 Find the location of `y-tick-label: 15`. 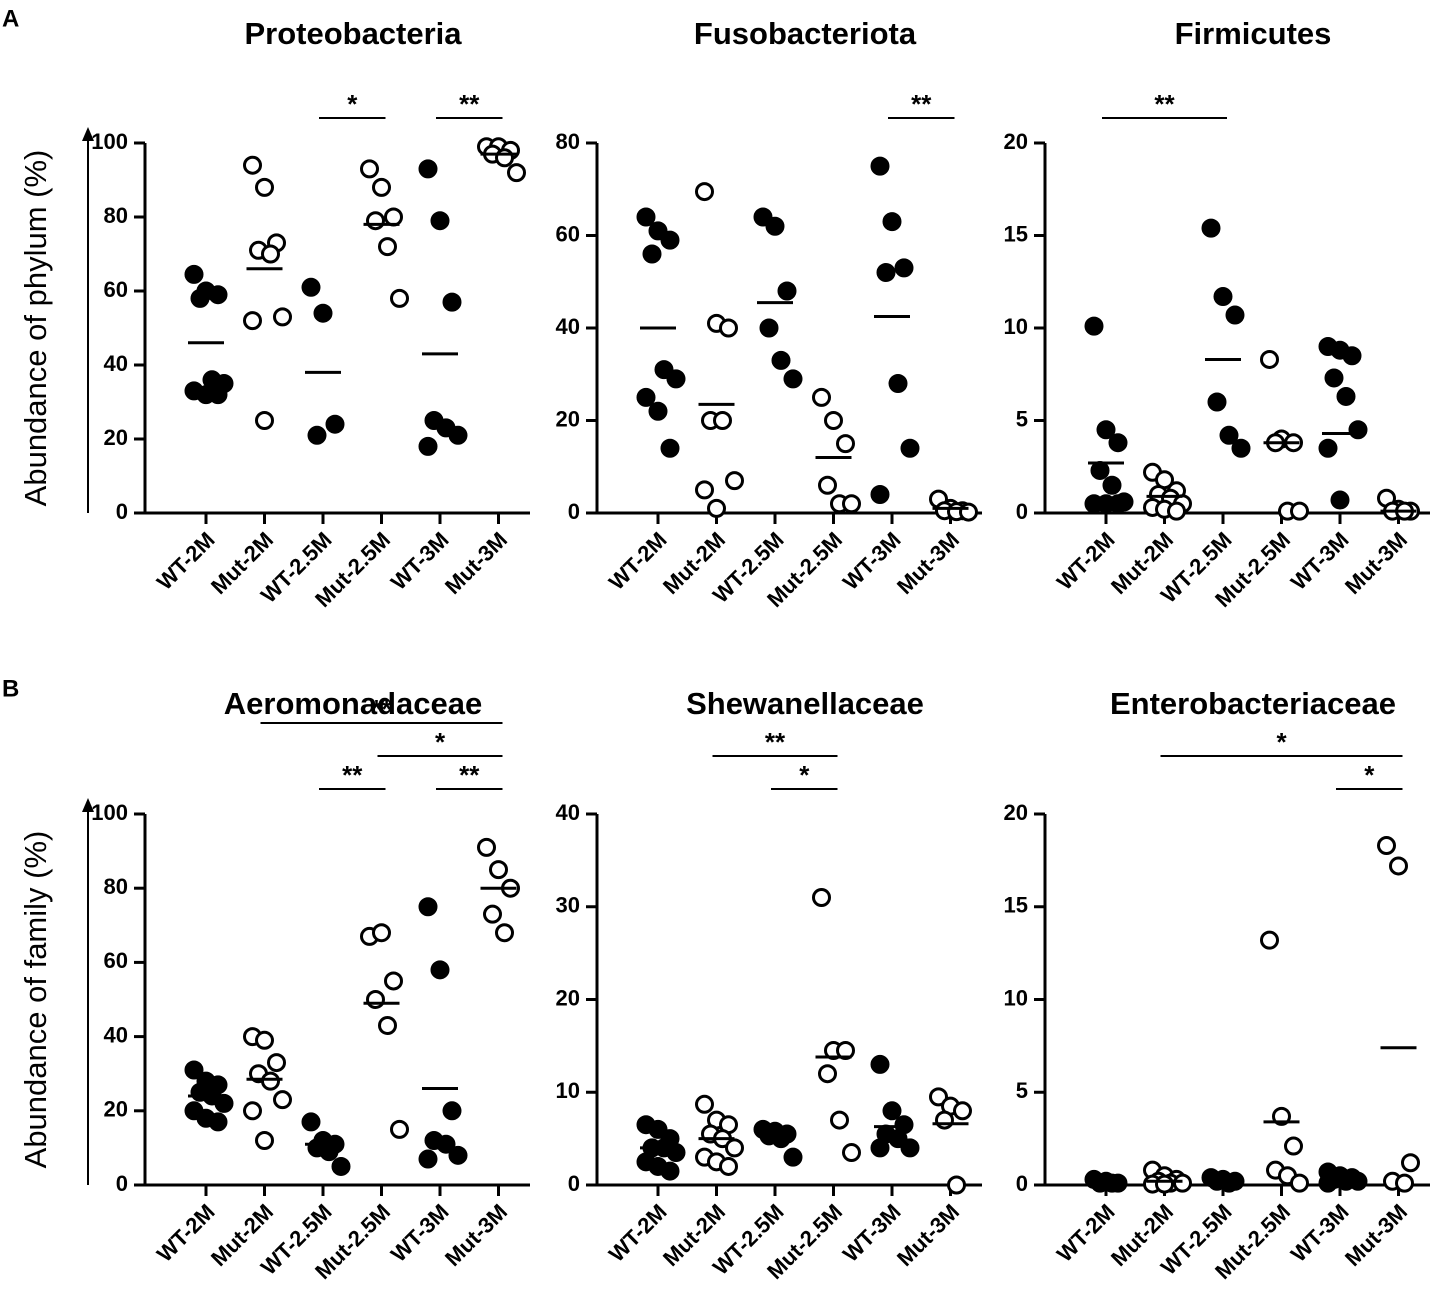

y-tick-label: 15 is located at coordinates (1016, 233).